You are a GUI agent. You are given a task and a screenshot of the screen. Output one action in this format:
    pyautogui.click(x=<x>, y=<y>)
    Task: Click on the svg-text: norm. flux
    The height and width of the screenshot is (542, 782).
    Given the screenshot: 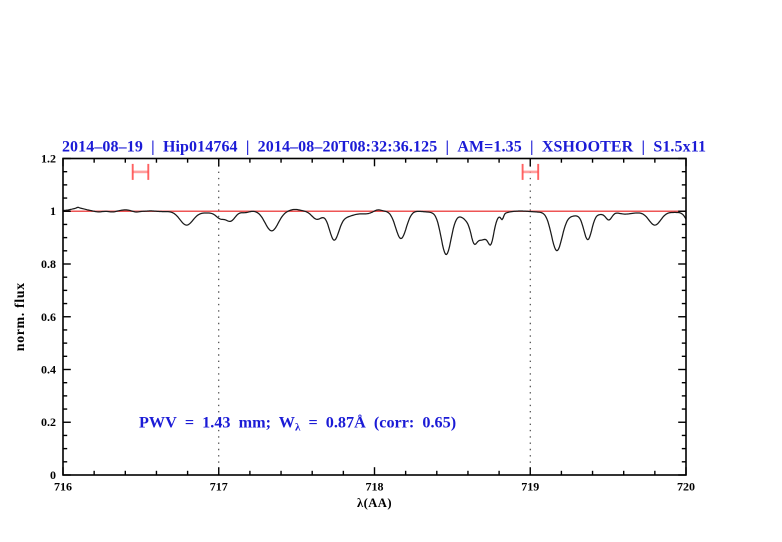 What is the action you would take?
    pyautogui.click(x=20, y=316)
    